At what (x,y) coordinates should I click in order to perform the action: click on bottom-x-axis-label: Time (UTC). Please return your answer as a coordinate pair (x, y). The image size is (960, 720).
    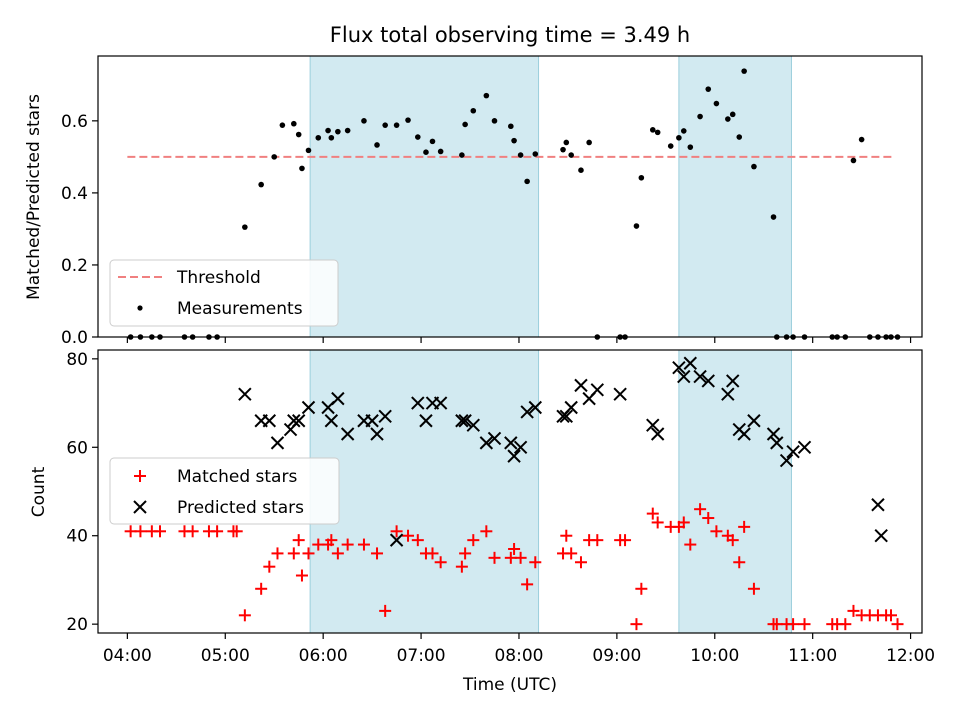
    Looking at the image, I should click on (509, 685).